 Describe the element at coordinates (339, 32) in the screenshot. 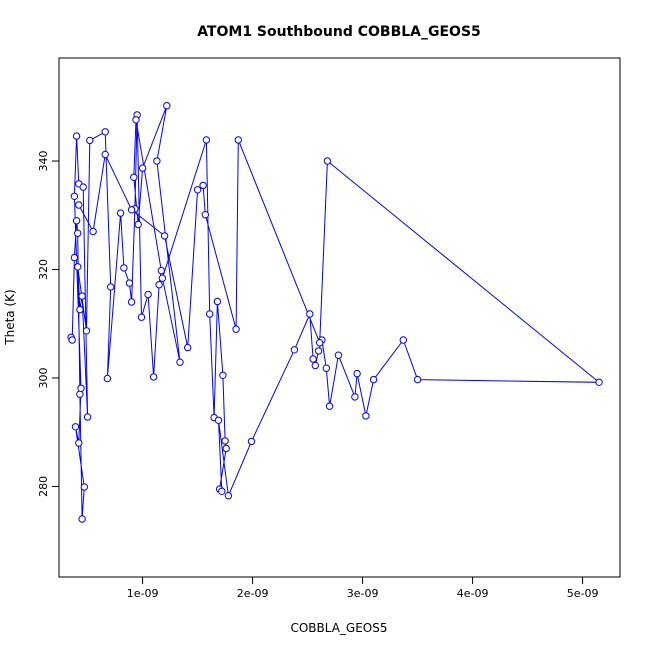

I see `chart-title: ATOM1 Southbound COBBLA_GEOS5` at that location.